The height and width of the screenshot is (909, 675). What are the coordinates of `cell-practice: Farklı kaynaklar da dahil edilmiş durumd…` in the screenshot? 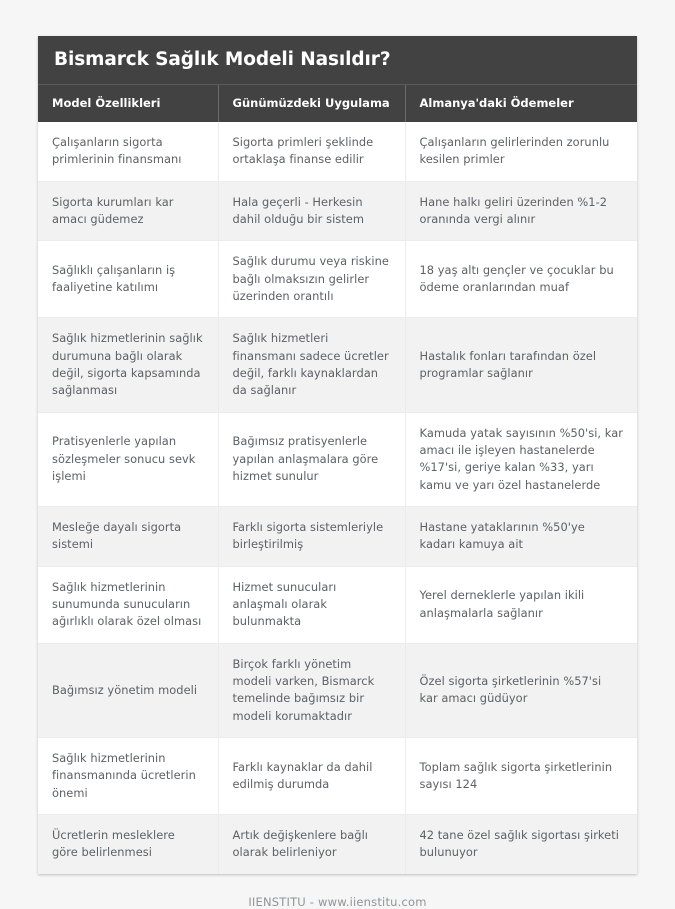 It's located at (312, 776).